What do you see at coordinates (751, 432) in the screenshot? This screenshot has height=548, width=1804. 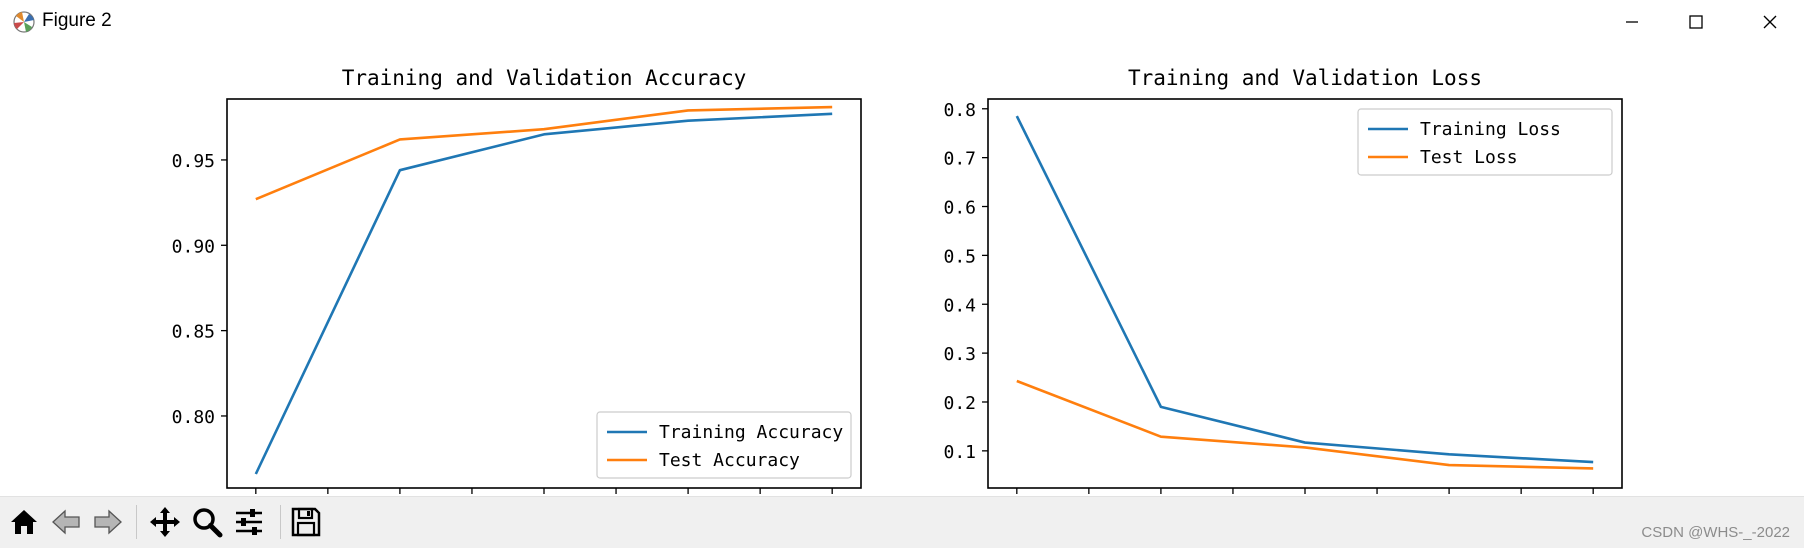 I see `legend-label: Training Accuracy` at bounding box center [751, 432].